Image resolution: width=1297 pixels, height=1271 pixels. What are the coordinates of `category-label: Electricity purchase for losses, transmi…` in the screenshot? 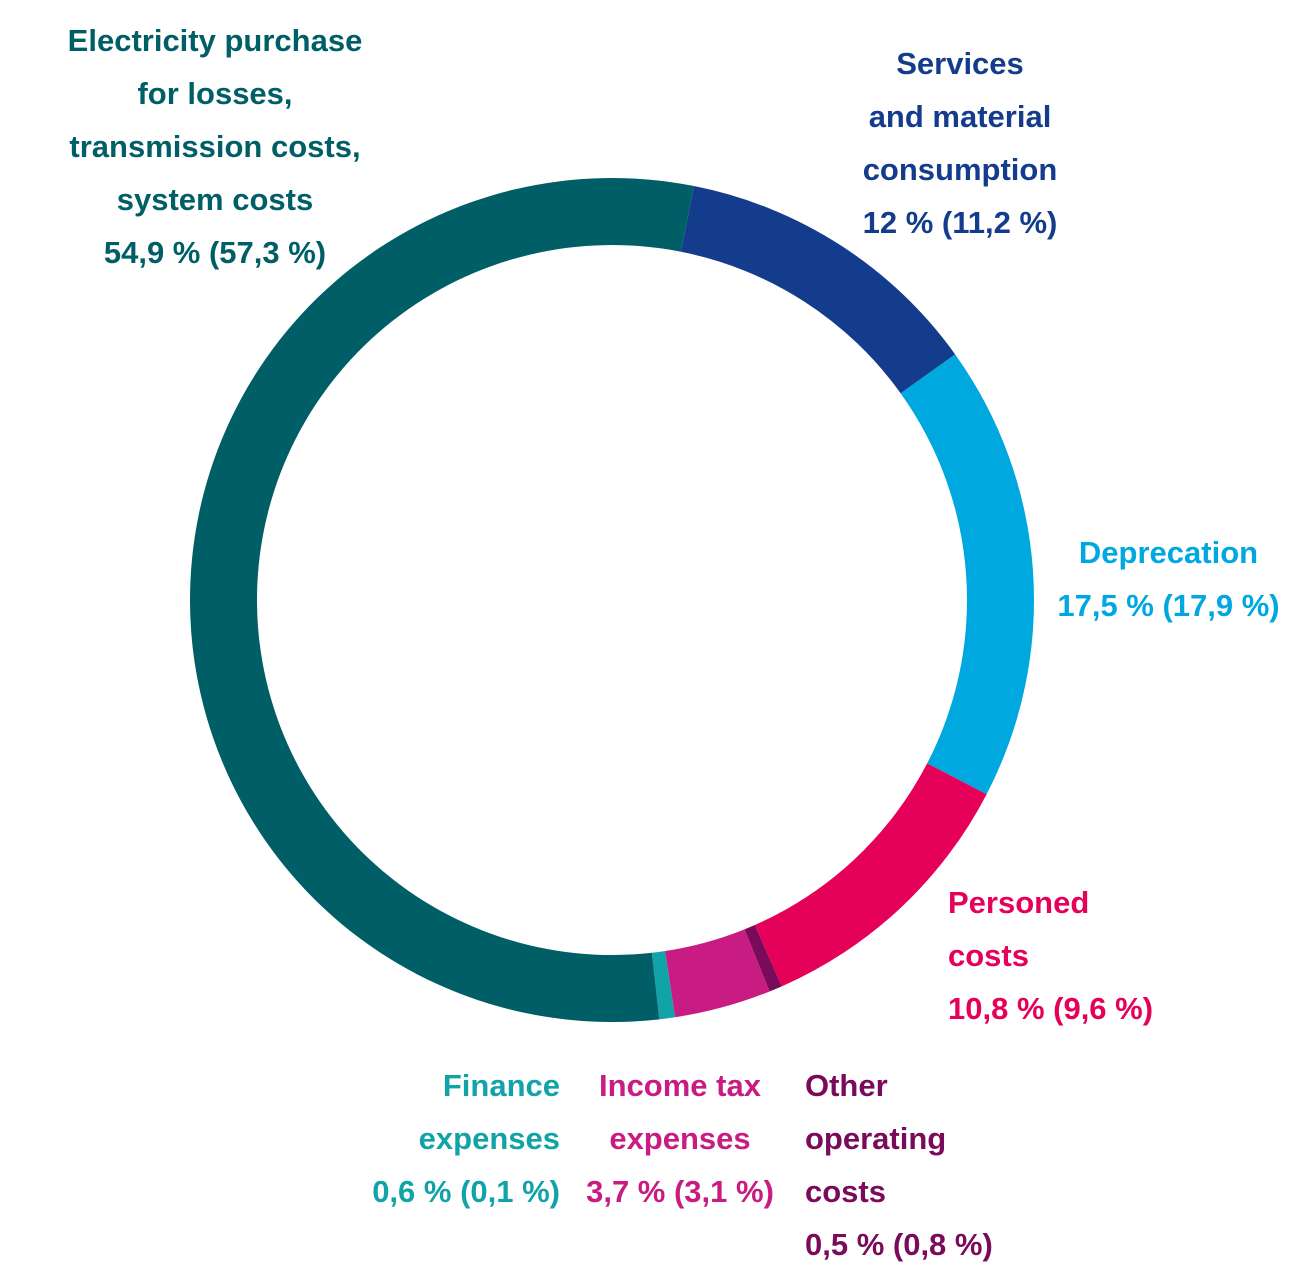 It's located at (215, 120).